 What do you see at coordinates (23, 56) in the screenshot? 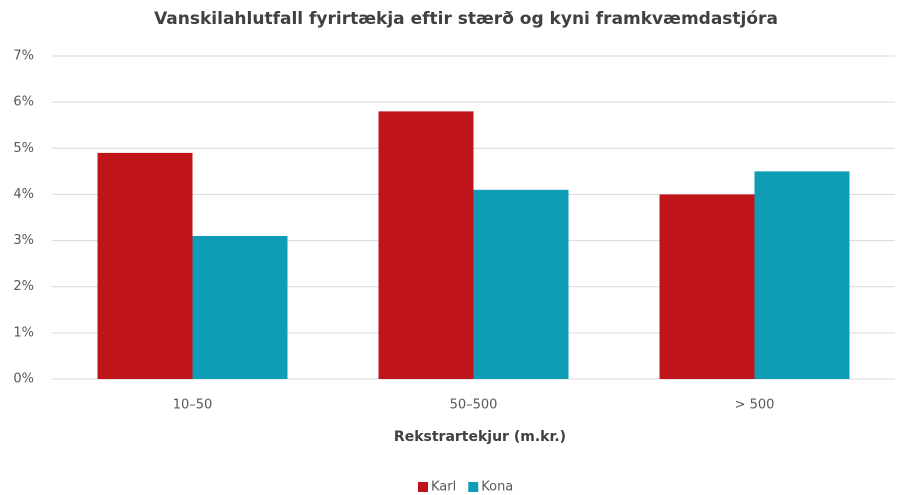
I see `y-tick-label: 7%` at bounding box center [23, 56].